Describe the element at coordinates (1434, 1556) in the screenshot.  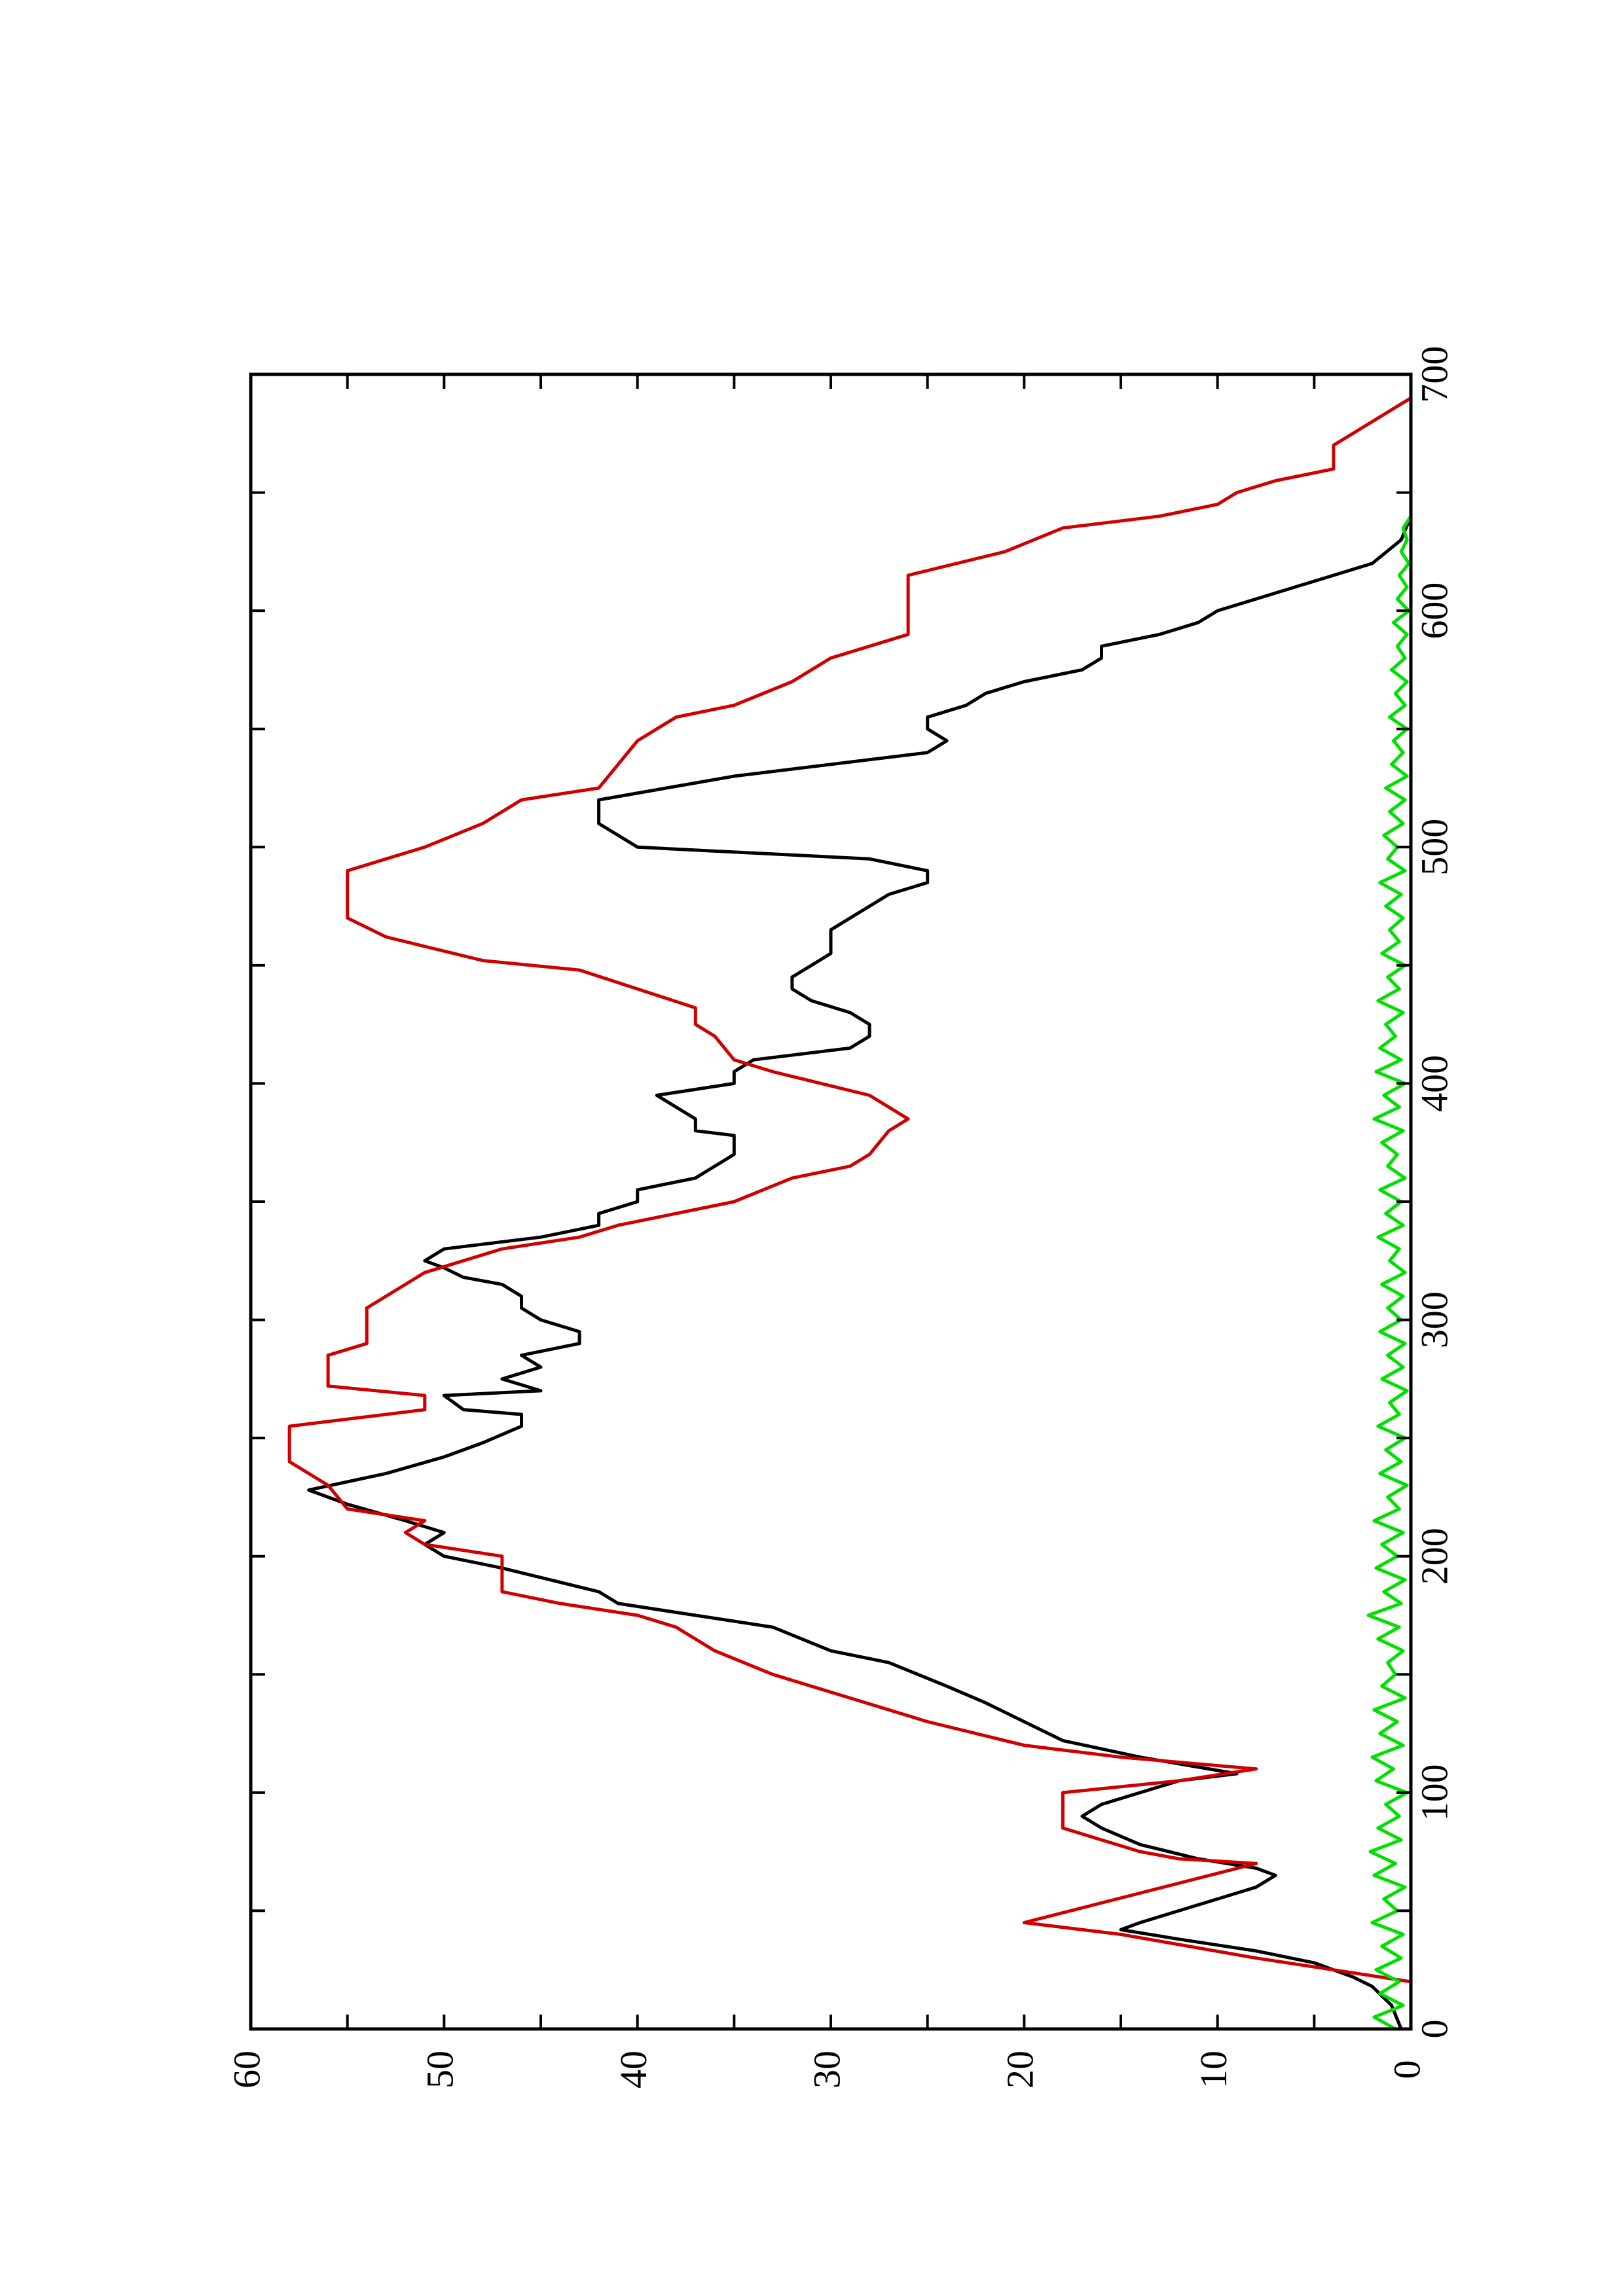
I see `x-tick-label: 200` at that location.